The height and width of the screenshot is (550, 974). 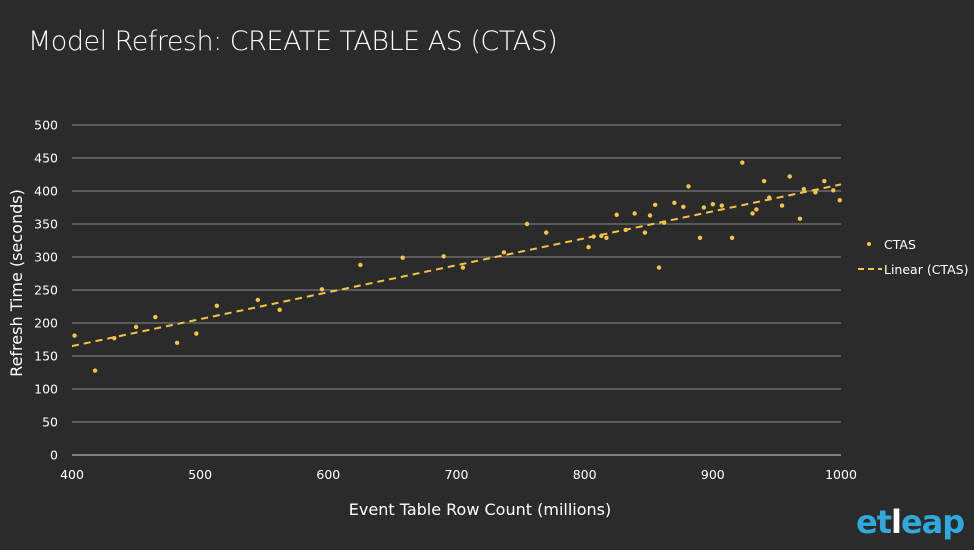 What do you see at coordinates (913, 257) in the screenshot?
I see `legend: CTAS Linear (CTAS)` at bounding box center [913, 257].